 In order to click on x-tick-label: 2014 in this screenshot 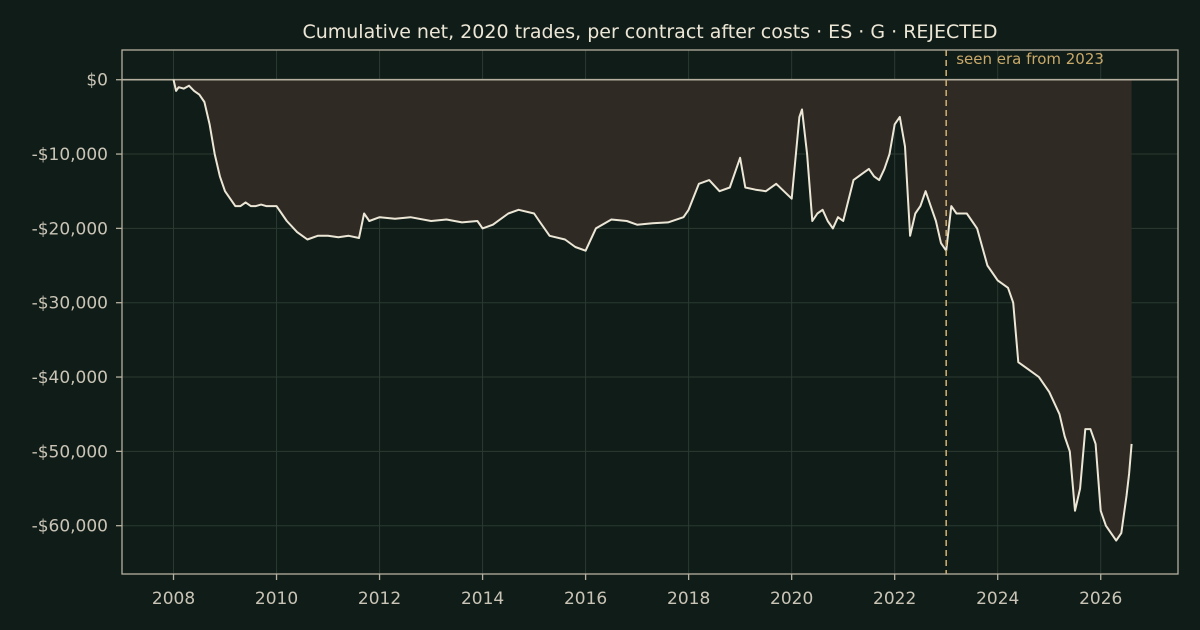, I will do `click(482, 599)`.